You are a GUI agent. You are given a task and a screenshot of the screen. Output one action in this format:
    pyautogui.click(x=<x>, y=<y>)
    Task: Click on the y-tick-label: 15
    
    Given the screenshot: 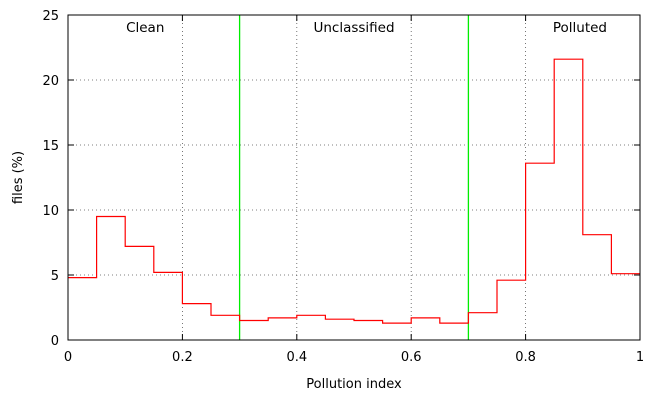 What is the action you would take?
    pyautogui.click(x=50, y=146)
    